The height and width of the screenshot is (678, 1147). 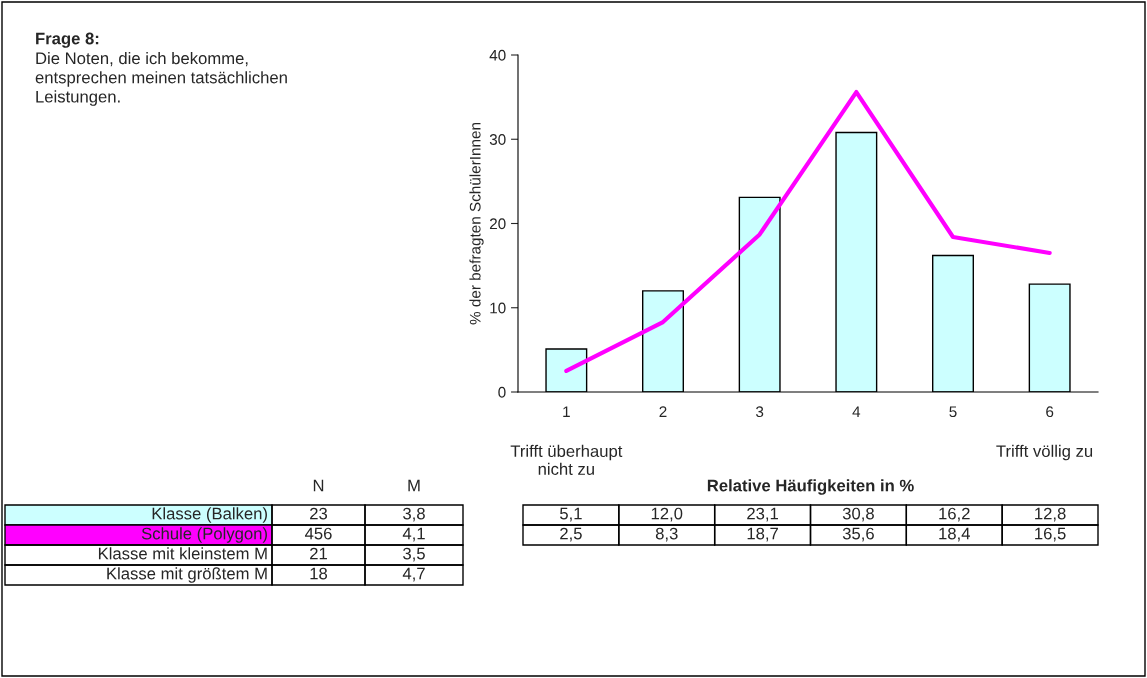 I want to click on x-tick-label: 3, so click(x=760, y=412).